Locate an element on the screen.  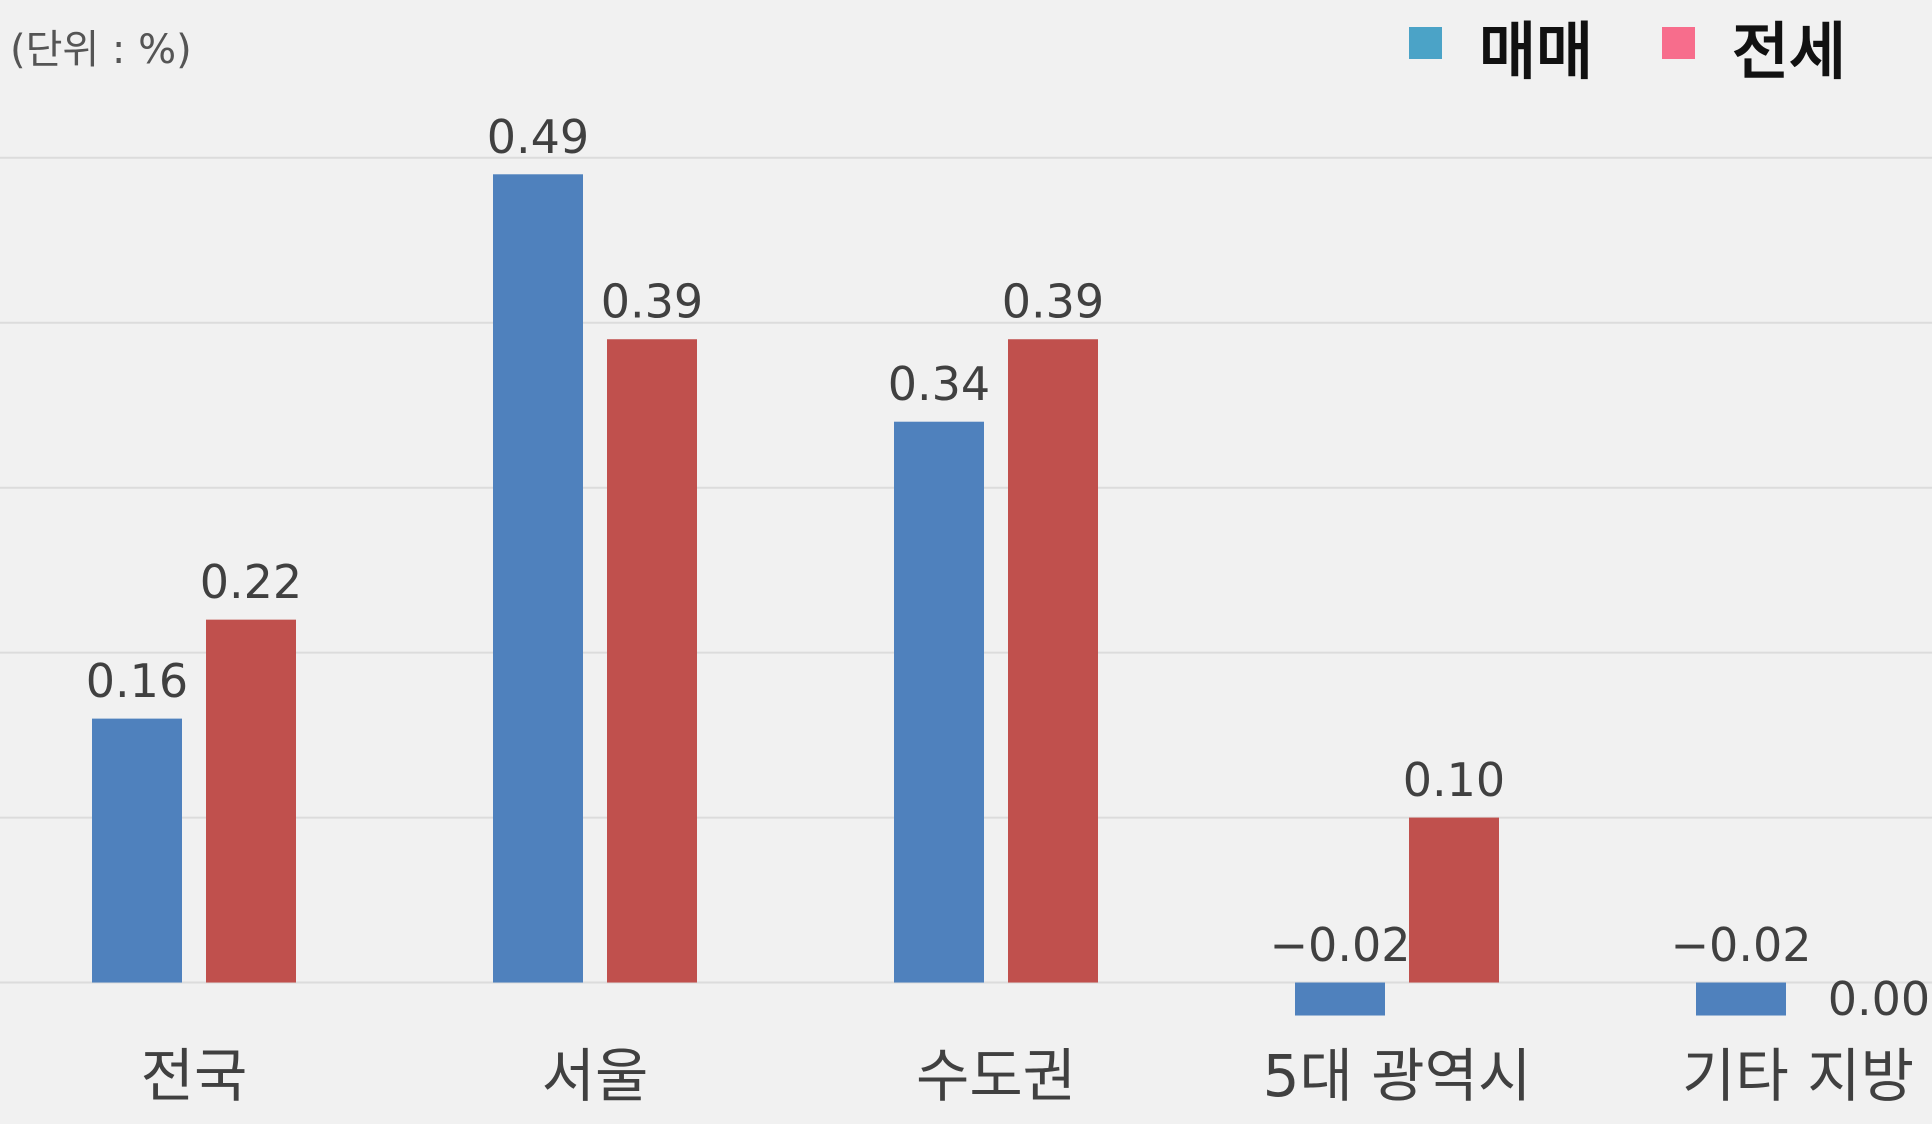
value-label: 0.00 is located at coordinates (1879, 999).